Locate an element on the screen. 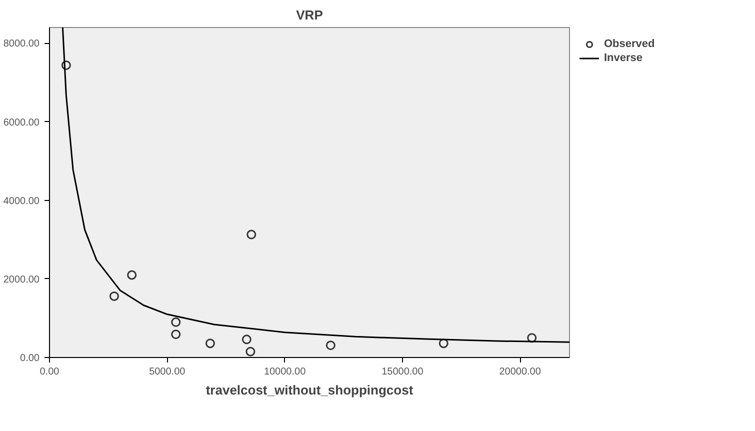 The height and width of the screenshot is (431, 755). x-tick-label: 10000.00 is located at coordinates (285, 372).